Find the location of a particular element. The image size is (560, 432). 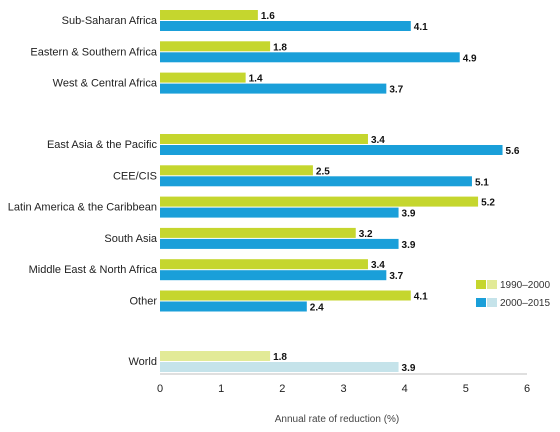

category-label-east-asia-and-the-pacific: East Asia & the Pacific is located at coordinates (102, 145).